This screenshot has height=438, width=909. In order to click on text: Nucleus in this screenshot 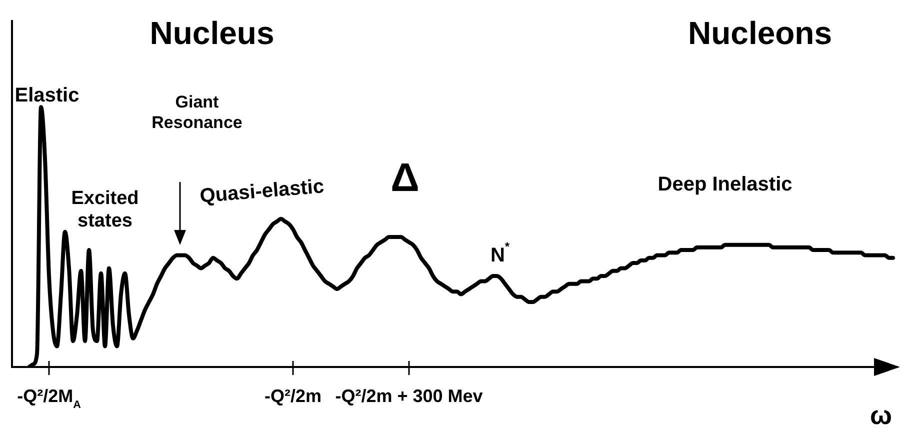, I will do `click(212, 32)`.